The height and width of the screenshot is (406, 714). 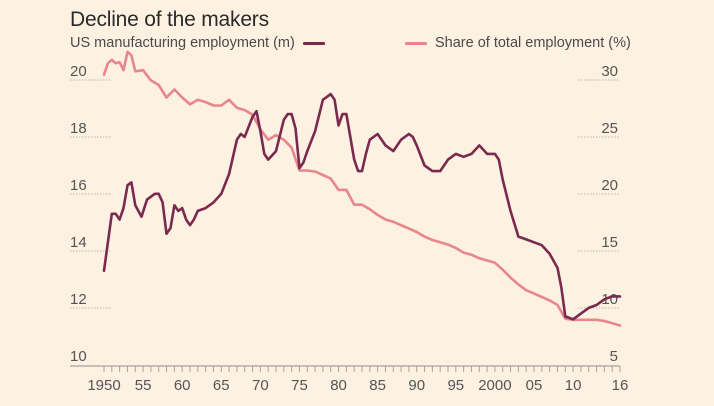 I want to click on right-tick-label: 30, so click(x=609, y=71).